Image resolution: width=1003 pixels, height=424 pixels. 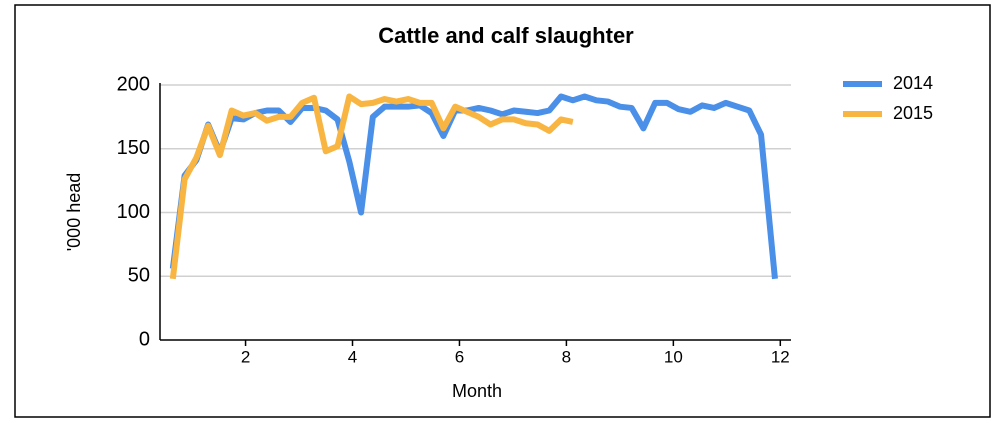 What do you see at coordinates (566, 356) in the screenshot?
I see `x-tick-label: 8` at bounding box center [566, 356].